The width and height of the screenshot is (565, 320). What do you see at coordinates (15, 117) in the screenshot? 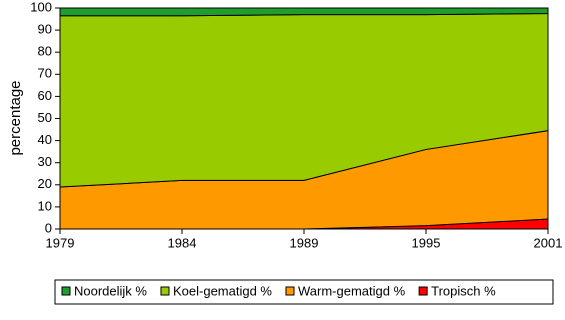
I see `y-axis-label: percentage` at bounding box center [15, 117].